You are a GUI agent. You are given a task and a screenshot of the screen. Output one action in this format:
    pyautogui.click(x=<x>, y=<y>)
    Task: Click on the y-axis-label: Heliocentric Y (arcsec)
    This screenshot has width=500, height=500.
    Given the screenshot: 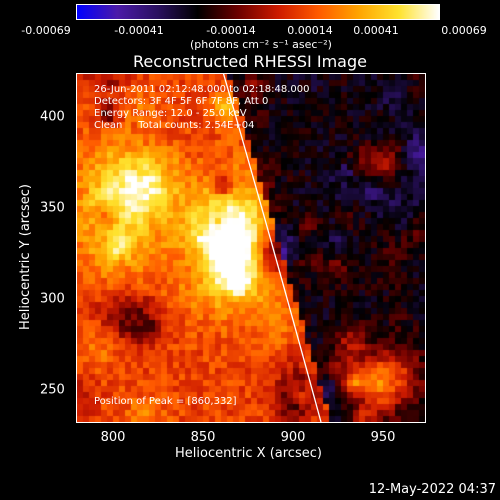 What is the action you would take?
    pyautogui.click(x=25, y=257)
    